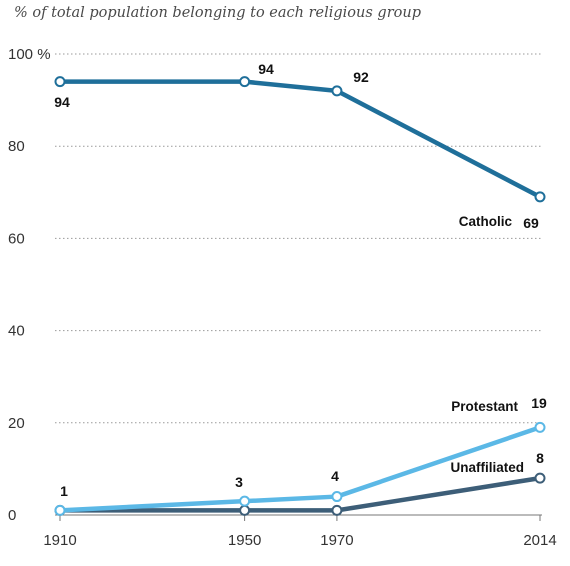  Describe the element at coordinates (300, 494) in the screenshot. I see `series-line-unaffiliated` at that location.